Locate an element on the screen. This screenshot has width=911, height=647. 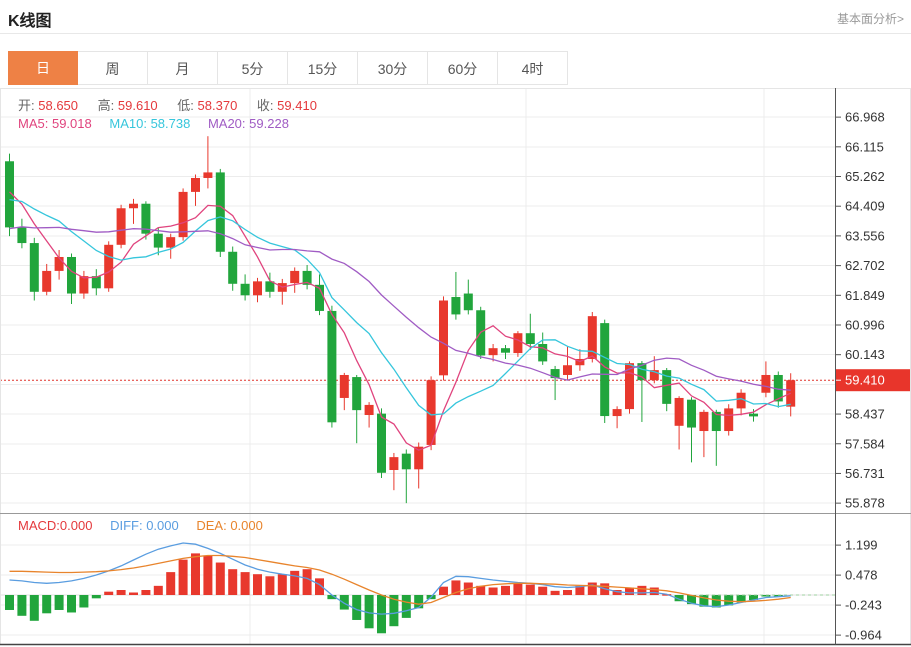
dea-line is located at coordinates (400, 579).